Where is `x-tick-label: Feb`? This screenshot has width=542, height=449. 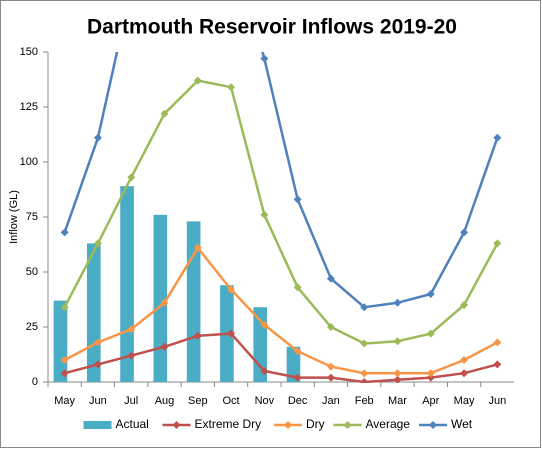
x-tick-label: Feb is located at coordinates (364, 401).